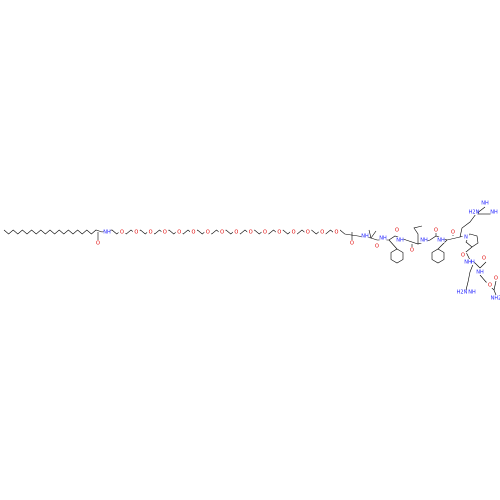  I want to click on atom-label: N, so click(466, 238).